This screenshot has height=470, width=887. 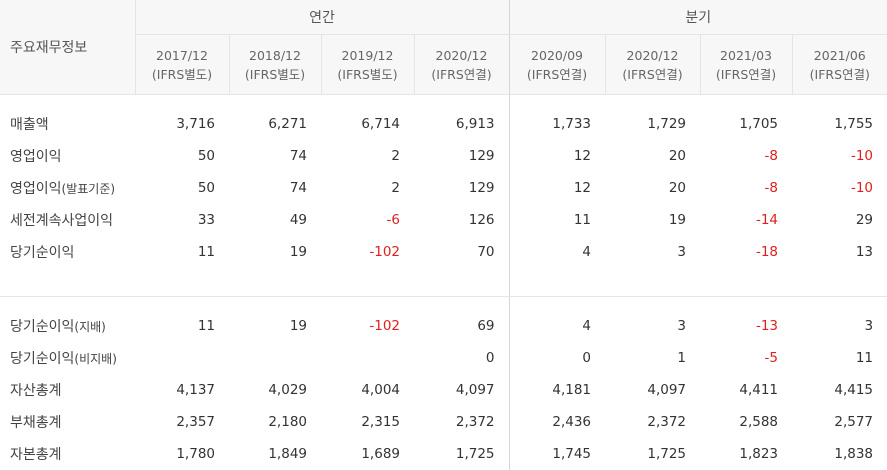 I want to click on table-cell: 4,181, so click(x=557, y=390).